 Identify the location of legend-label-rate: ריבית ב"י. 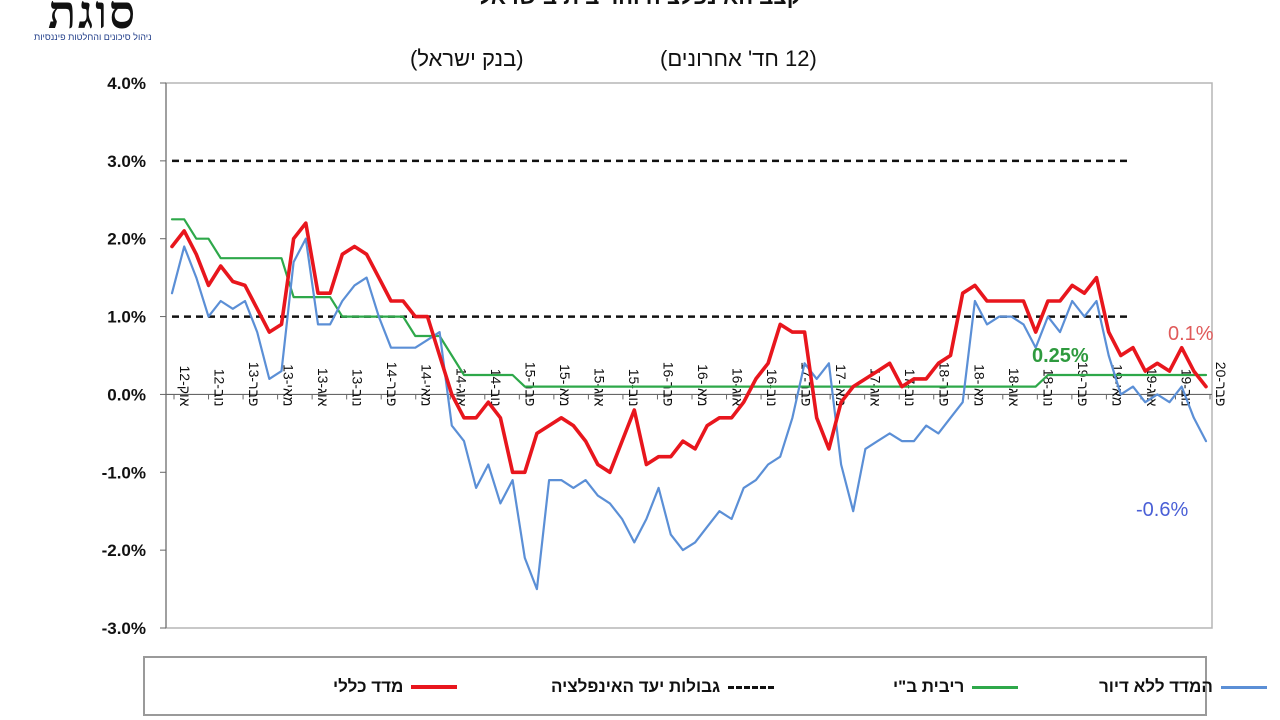
(929, 686).